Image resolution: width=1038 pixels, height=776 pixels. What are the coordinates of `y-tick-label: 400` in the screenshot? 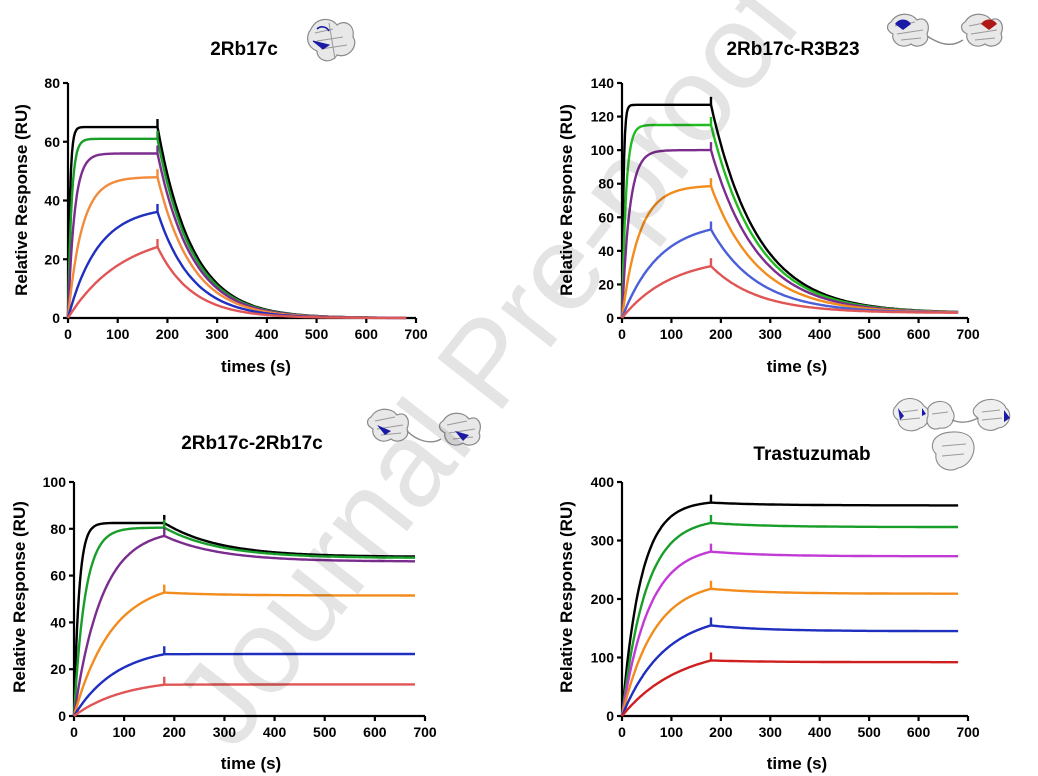 It's located at (603, 482).